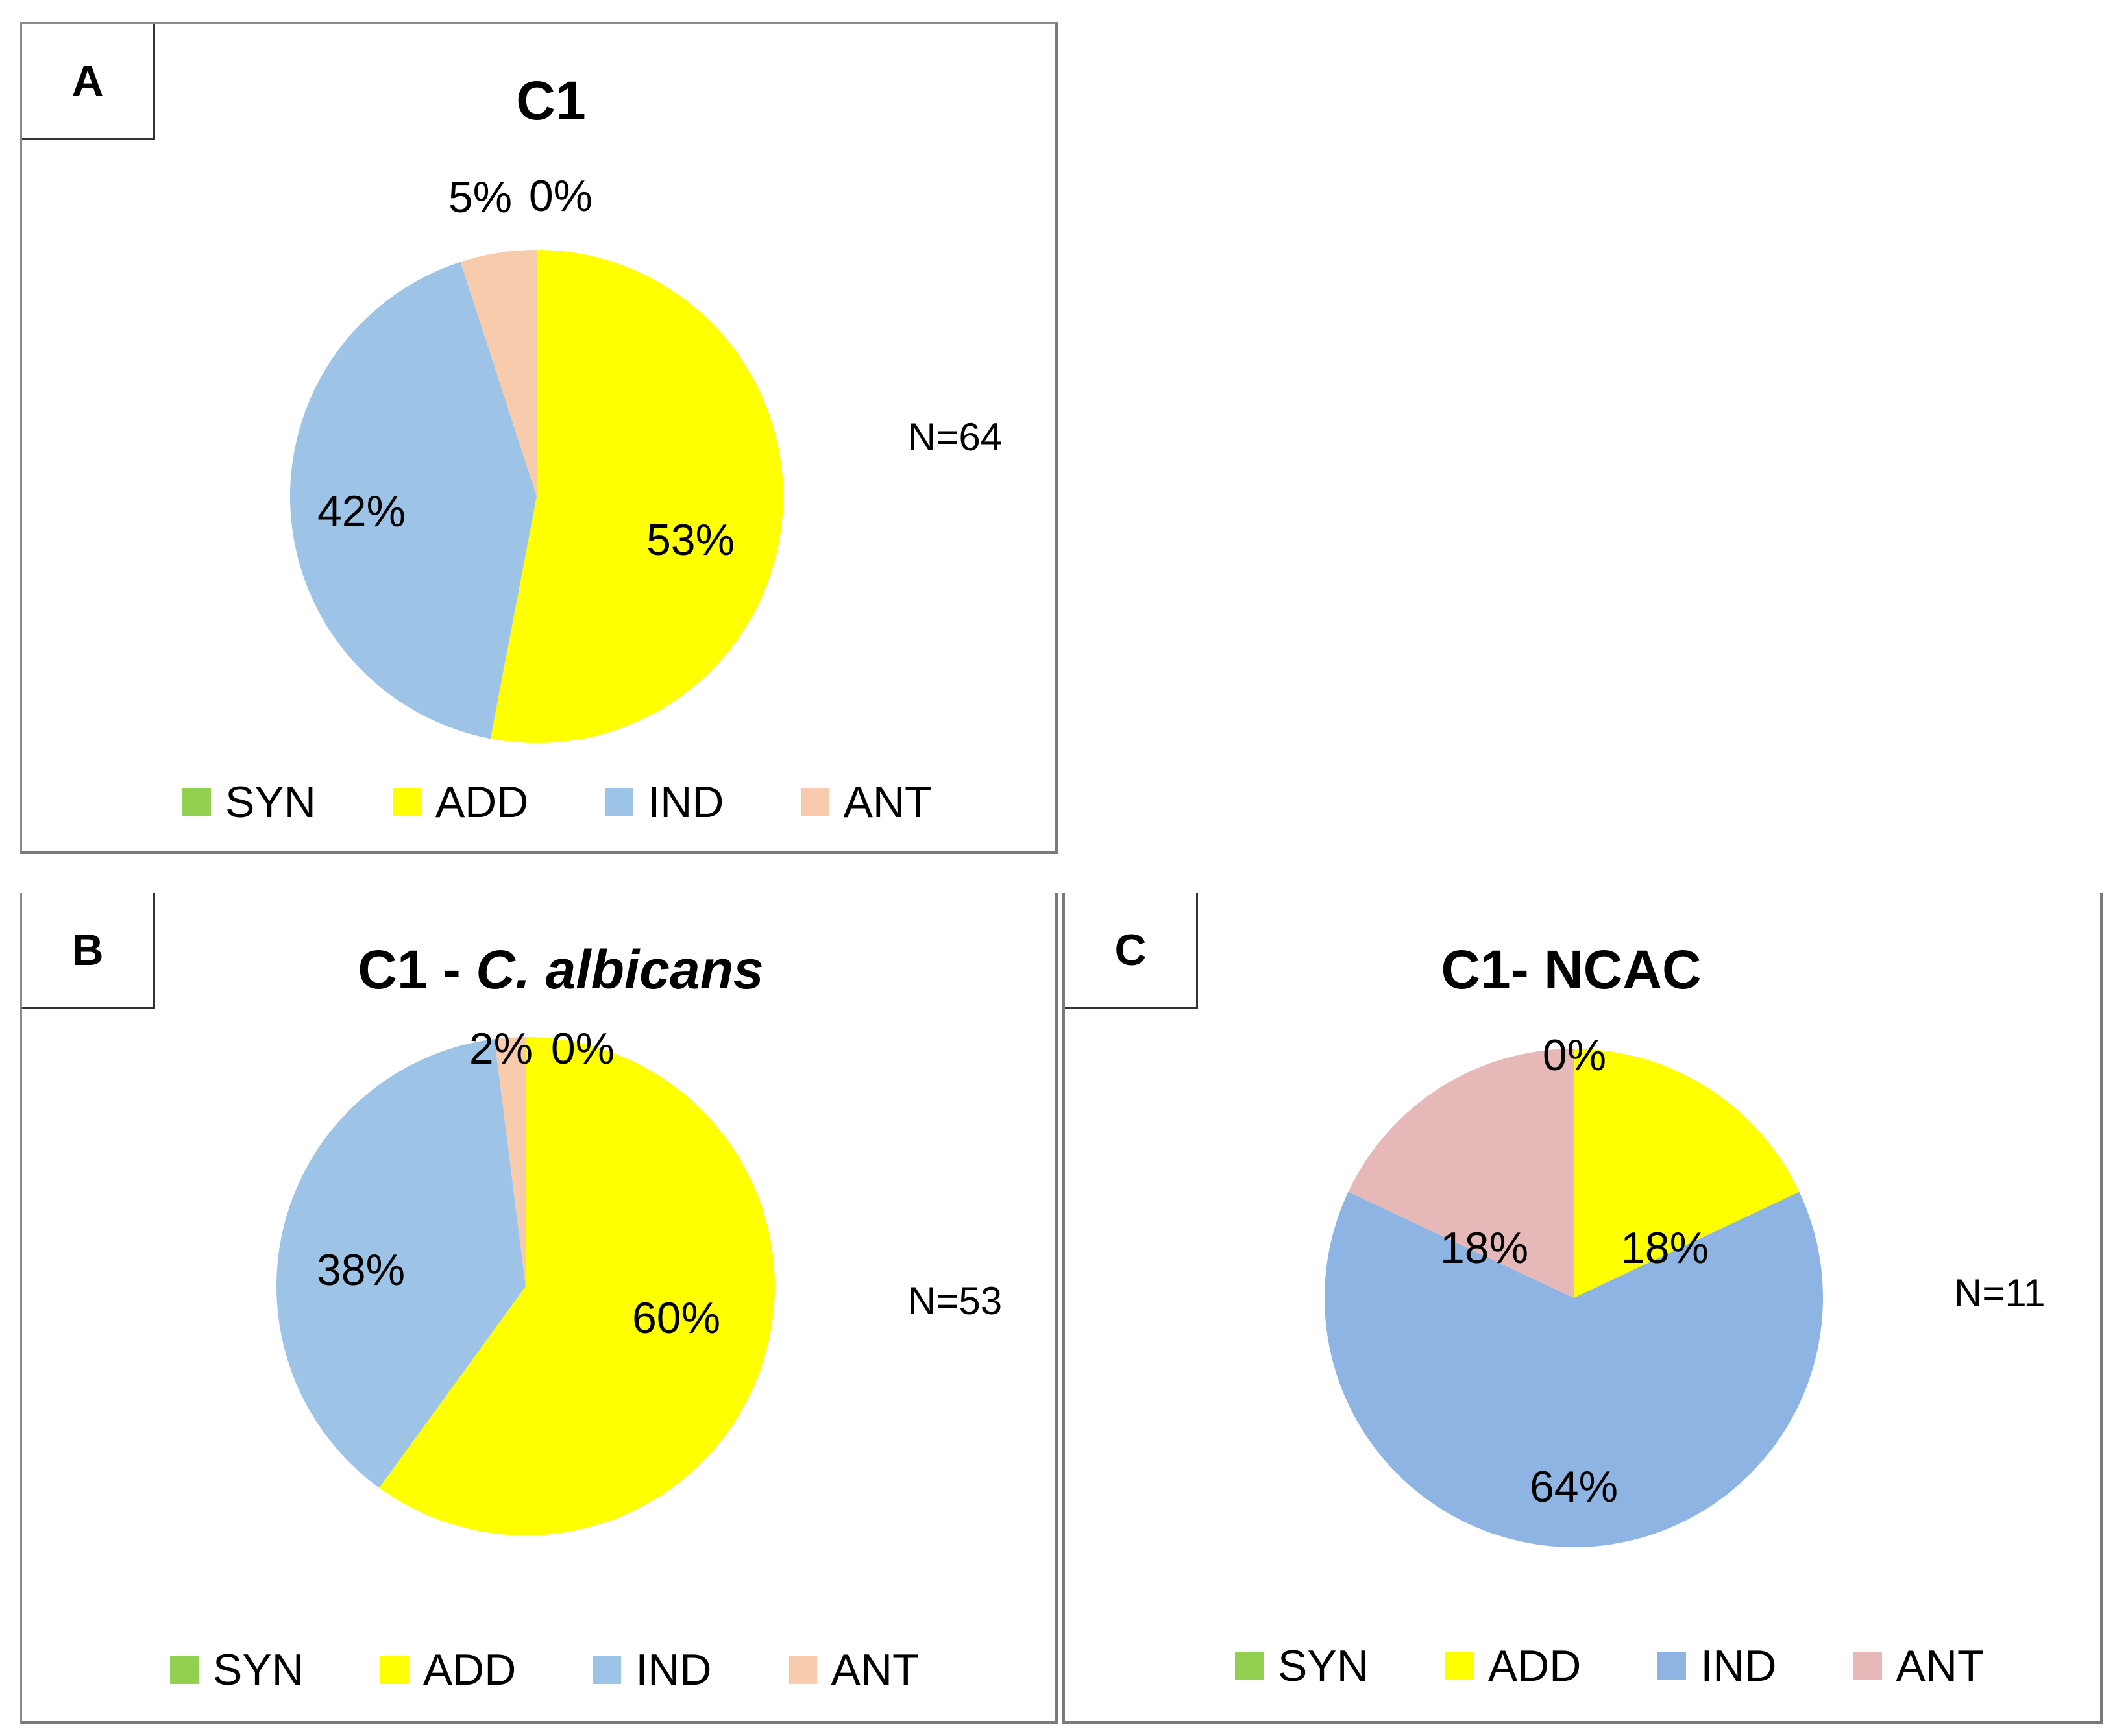  I want to click on data-label-ind: 38%, so click(361, 1270).